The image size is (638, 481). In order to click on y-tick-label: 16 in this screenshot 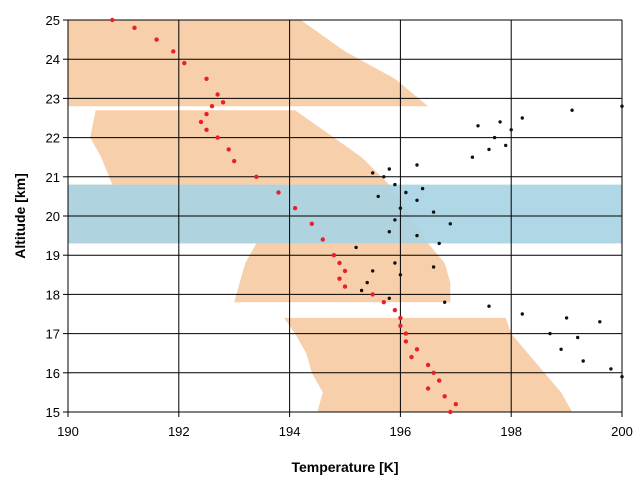, I will do `click(53, 373)`.